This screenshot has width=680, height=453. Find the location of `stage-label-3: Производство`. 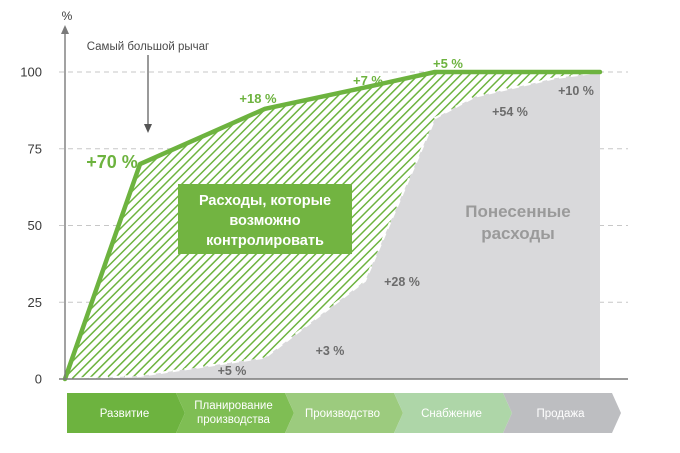

stage-label-3: Производство is located at coordinates (342, 414).